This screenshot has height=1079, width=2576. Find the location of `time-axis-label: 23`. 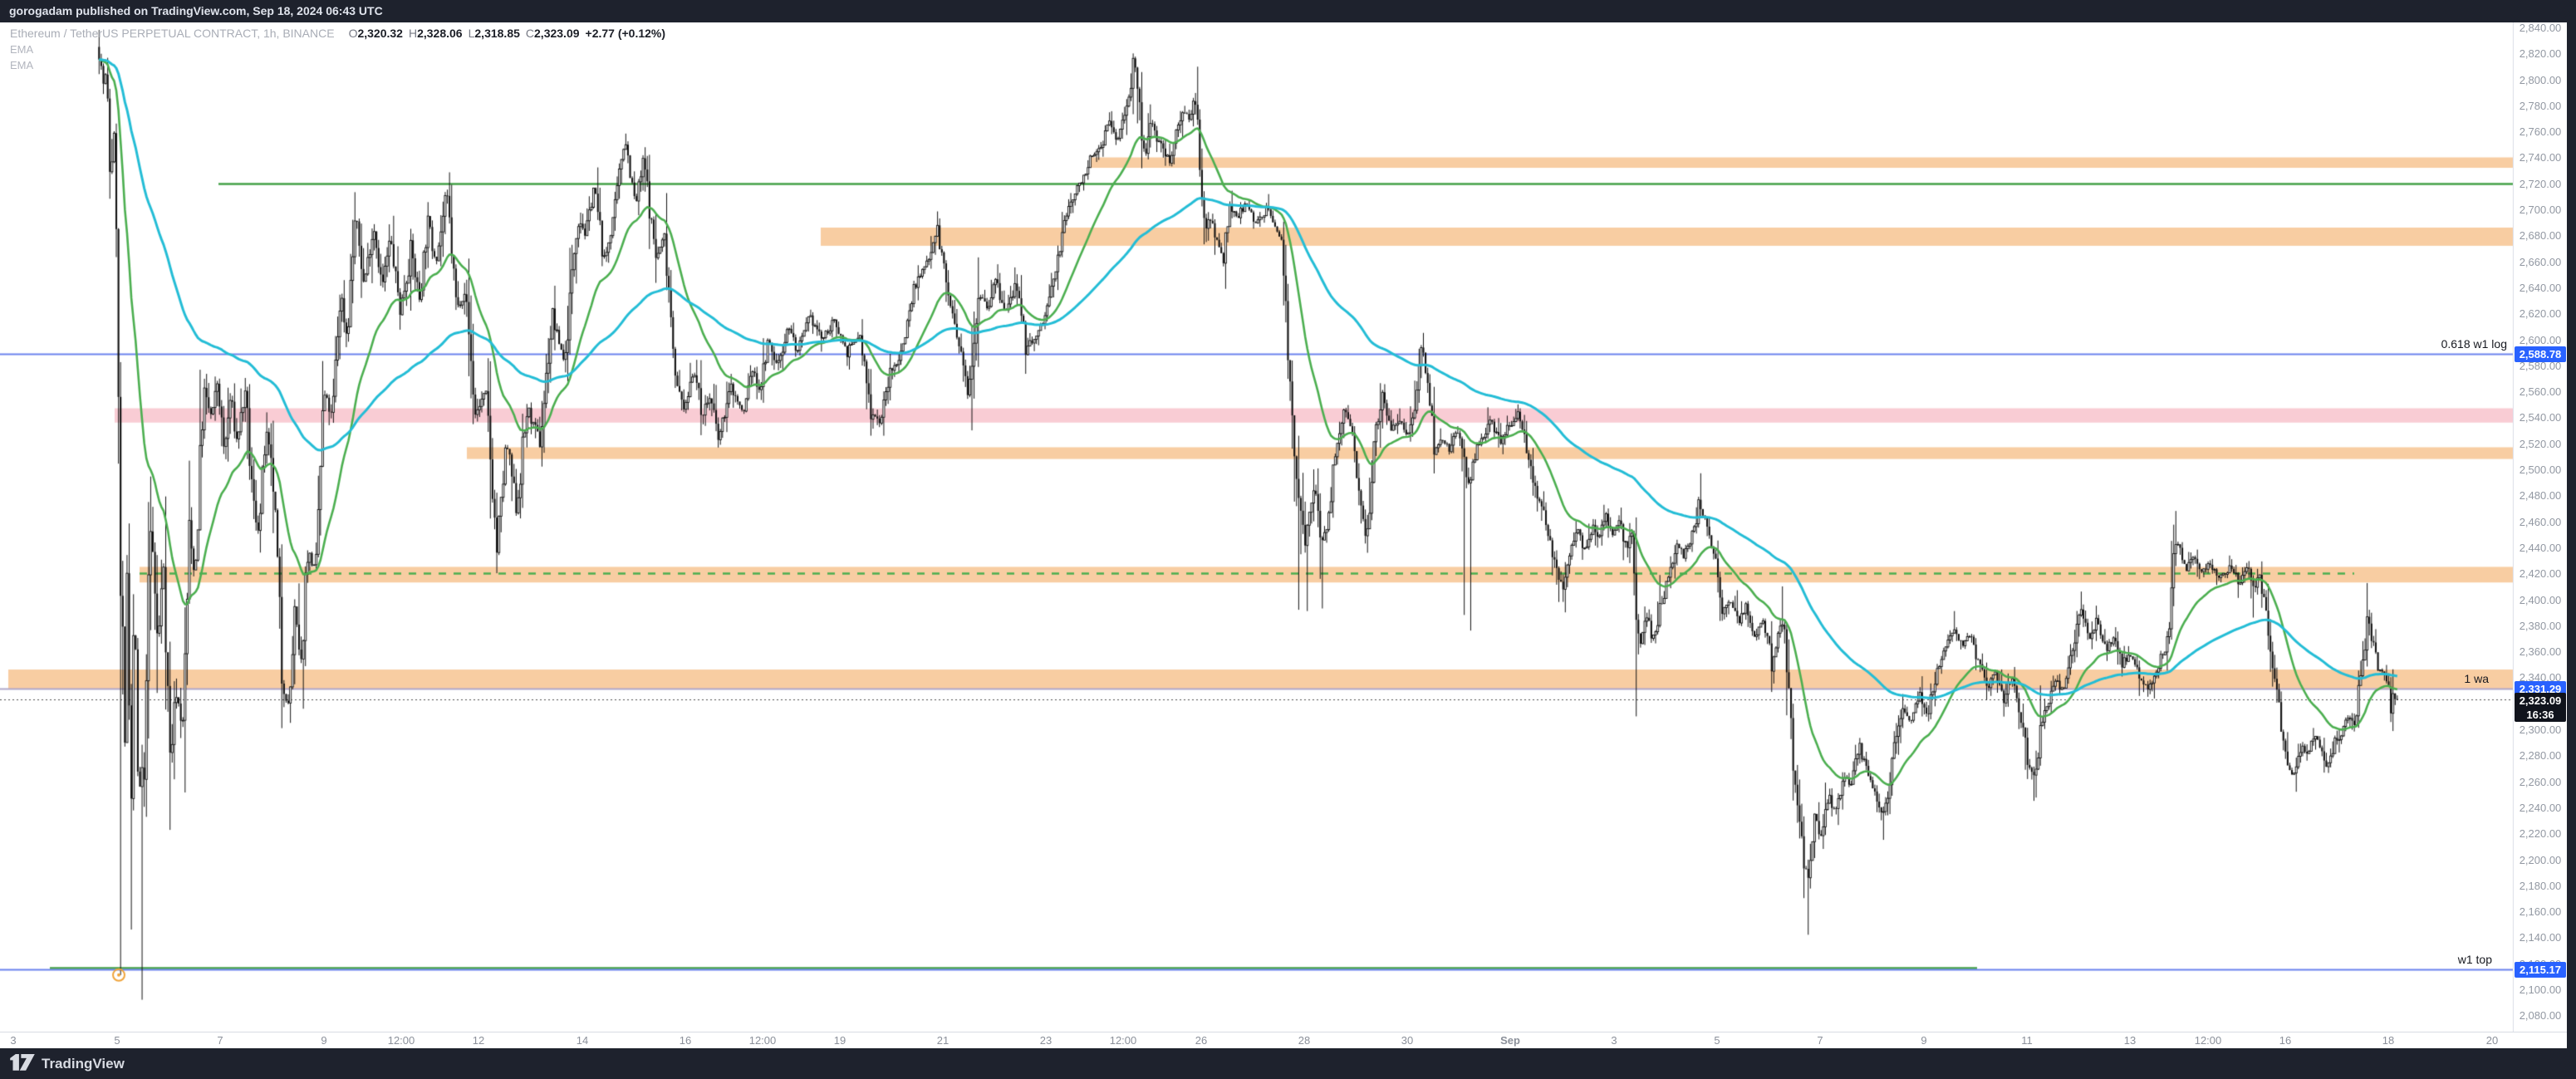

time-axis-label: 23 is located at coordinates (1045, 1040).